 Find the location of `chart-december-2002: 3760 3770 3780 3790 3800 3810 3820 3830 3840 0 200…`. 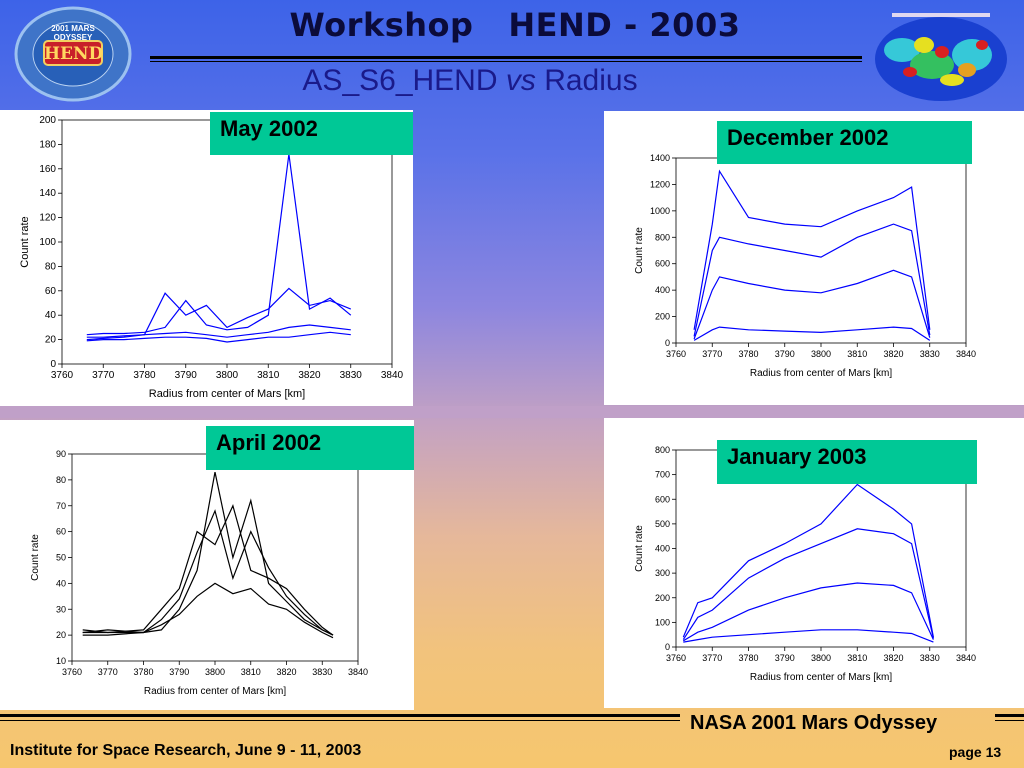

chart-december-2002: 3760 3770 3780 3790 3800 3810 3820 3830 3840 0 200… is located at coordinates (805, 266).